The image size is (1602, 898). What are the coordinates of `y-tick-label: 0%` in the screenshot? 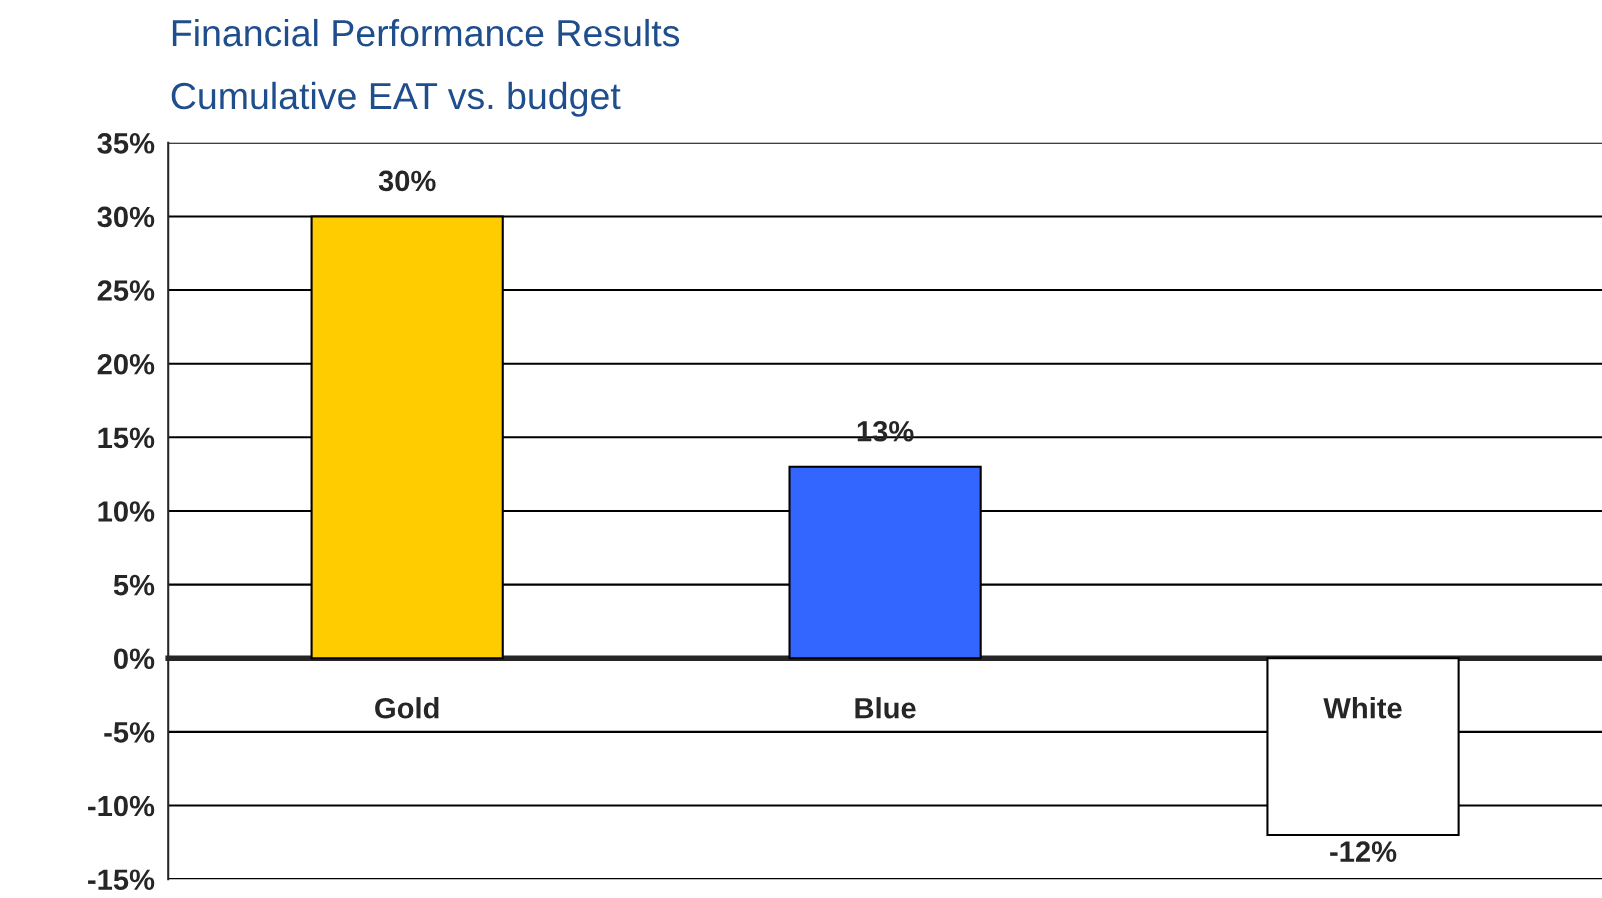 It's located at (134, 659).